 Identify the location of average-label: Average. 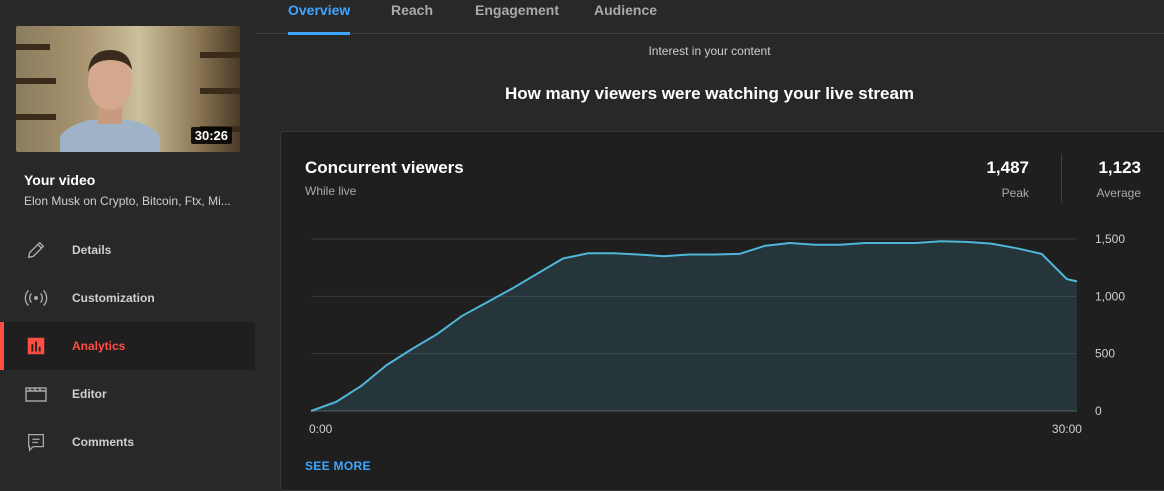
(1118, 193).